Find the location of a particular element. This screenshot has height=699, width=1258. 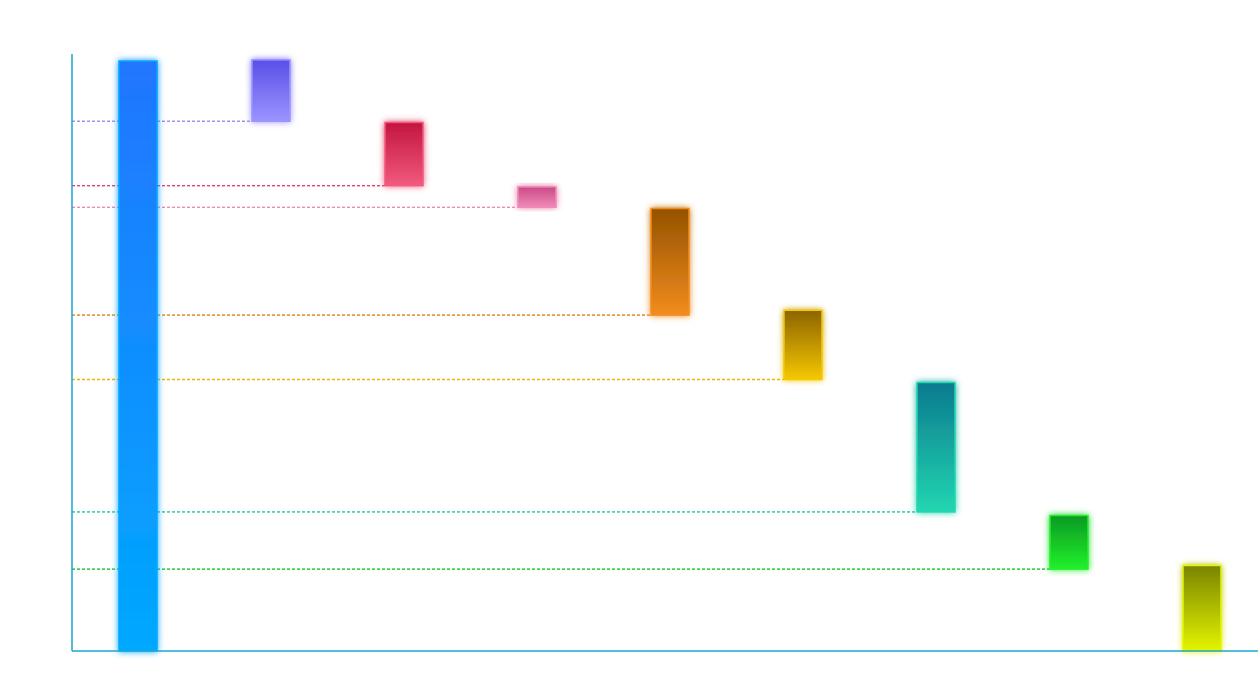

total-bar is located at coordinates (138, 356).